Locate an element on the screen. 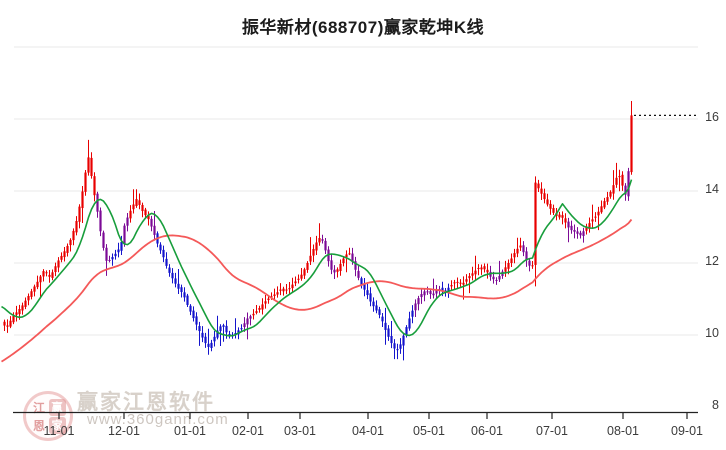 The width and height of the screenshot is (726, 450). y-tick-label: 8 is located at coordinates (715, 405).